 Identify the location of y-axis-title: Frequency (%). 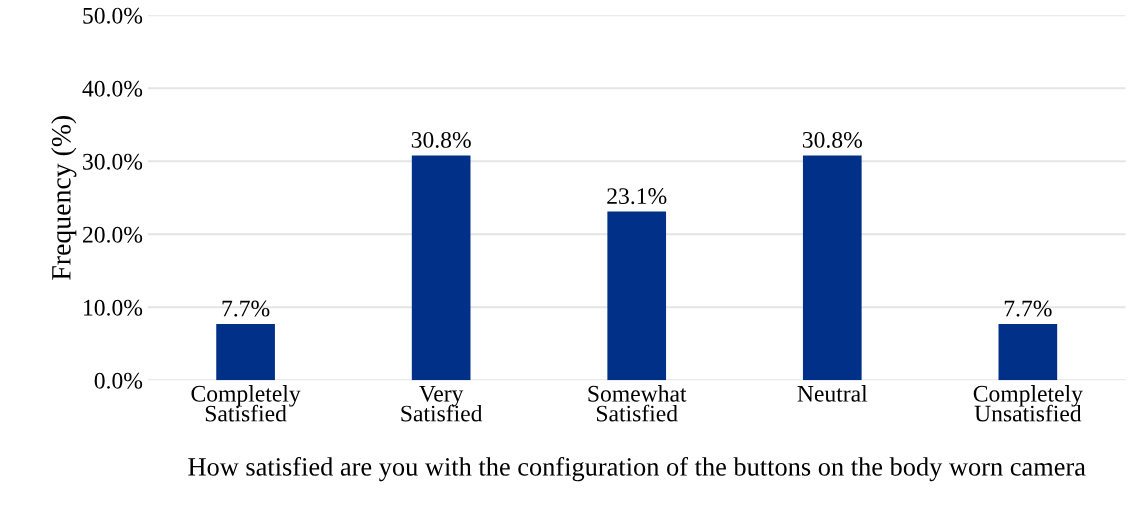
(64, 198).